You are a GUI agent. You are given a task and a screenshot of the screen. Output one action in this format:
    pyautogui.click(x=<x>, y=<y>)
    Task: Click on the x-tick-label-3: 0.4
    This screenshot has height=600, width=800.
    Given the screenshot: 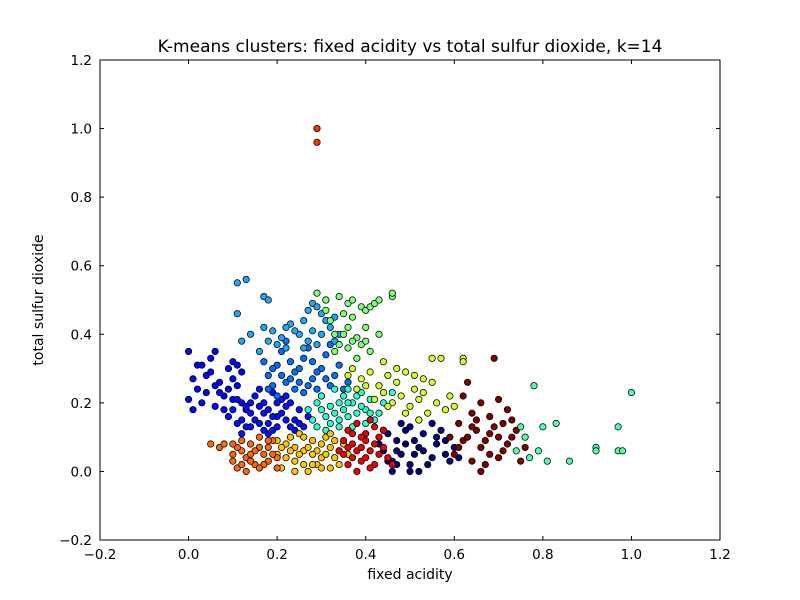 What is the action you would take?
    pyautogui.click(x=365, y=555)
    